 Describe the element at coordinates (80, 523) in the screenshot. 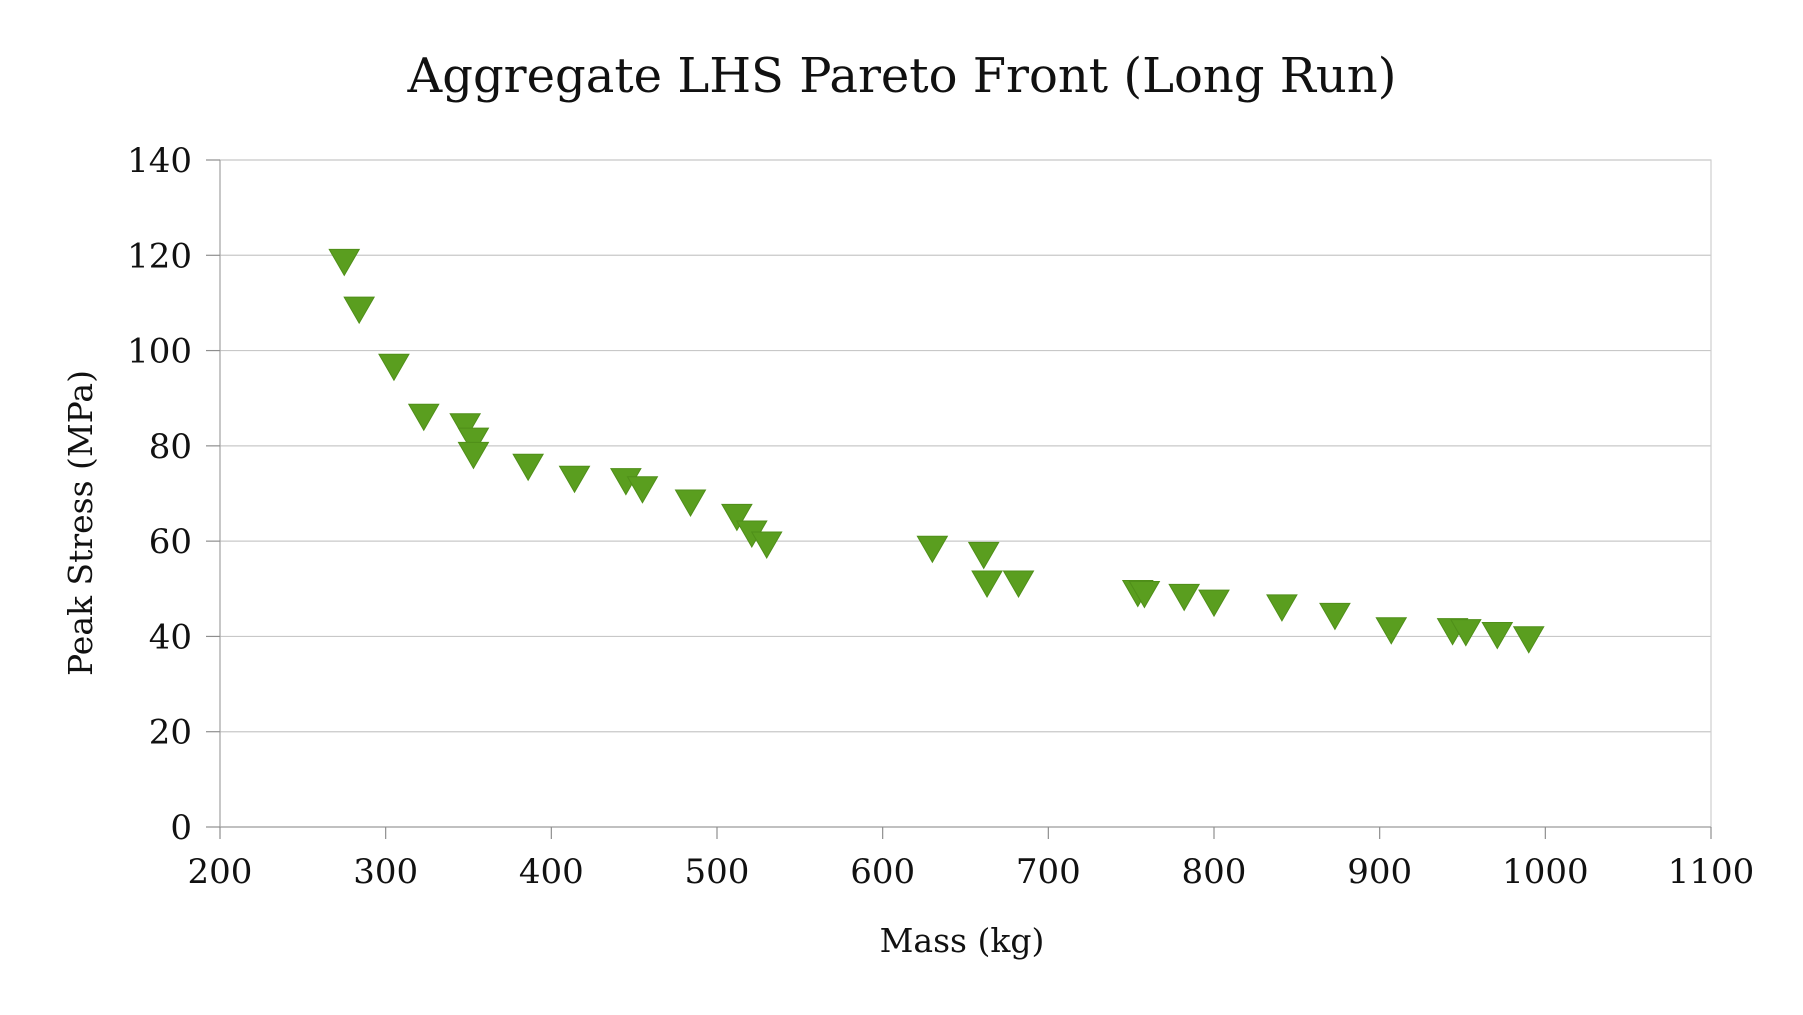

I see `y-axis-label: Peak Stress (MPa)` at that location.